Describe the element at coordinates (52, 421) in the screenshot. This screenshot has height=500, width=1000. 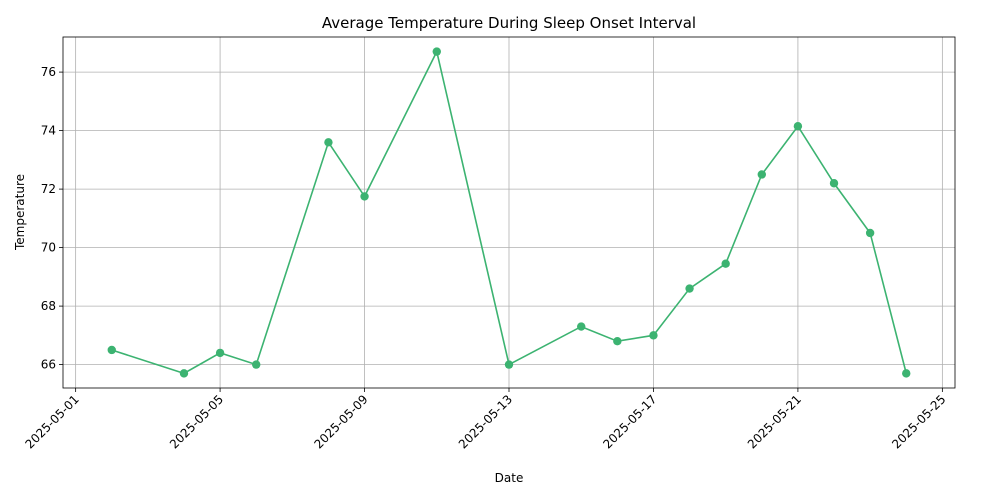
I see `x-tick-label: 2025-05-01` at that location.